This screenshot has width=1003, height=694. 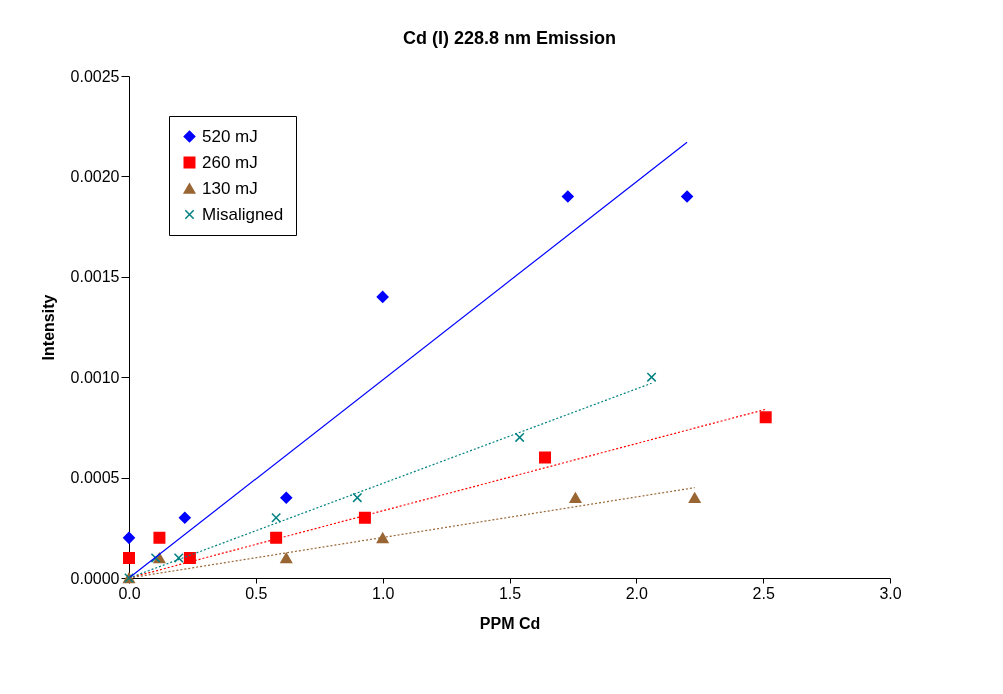 I want to click on legend-label: Misaligned, so click(x=243, y=214).